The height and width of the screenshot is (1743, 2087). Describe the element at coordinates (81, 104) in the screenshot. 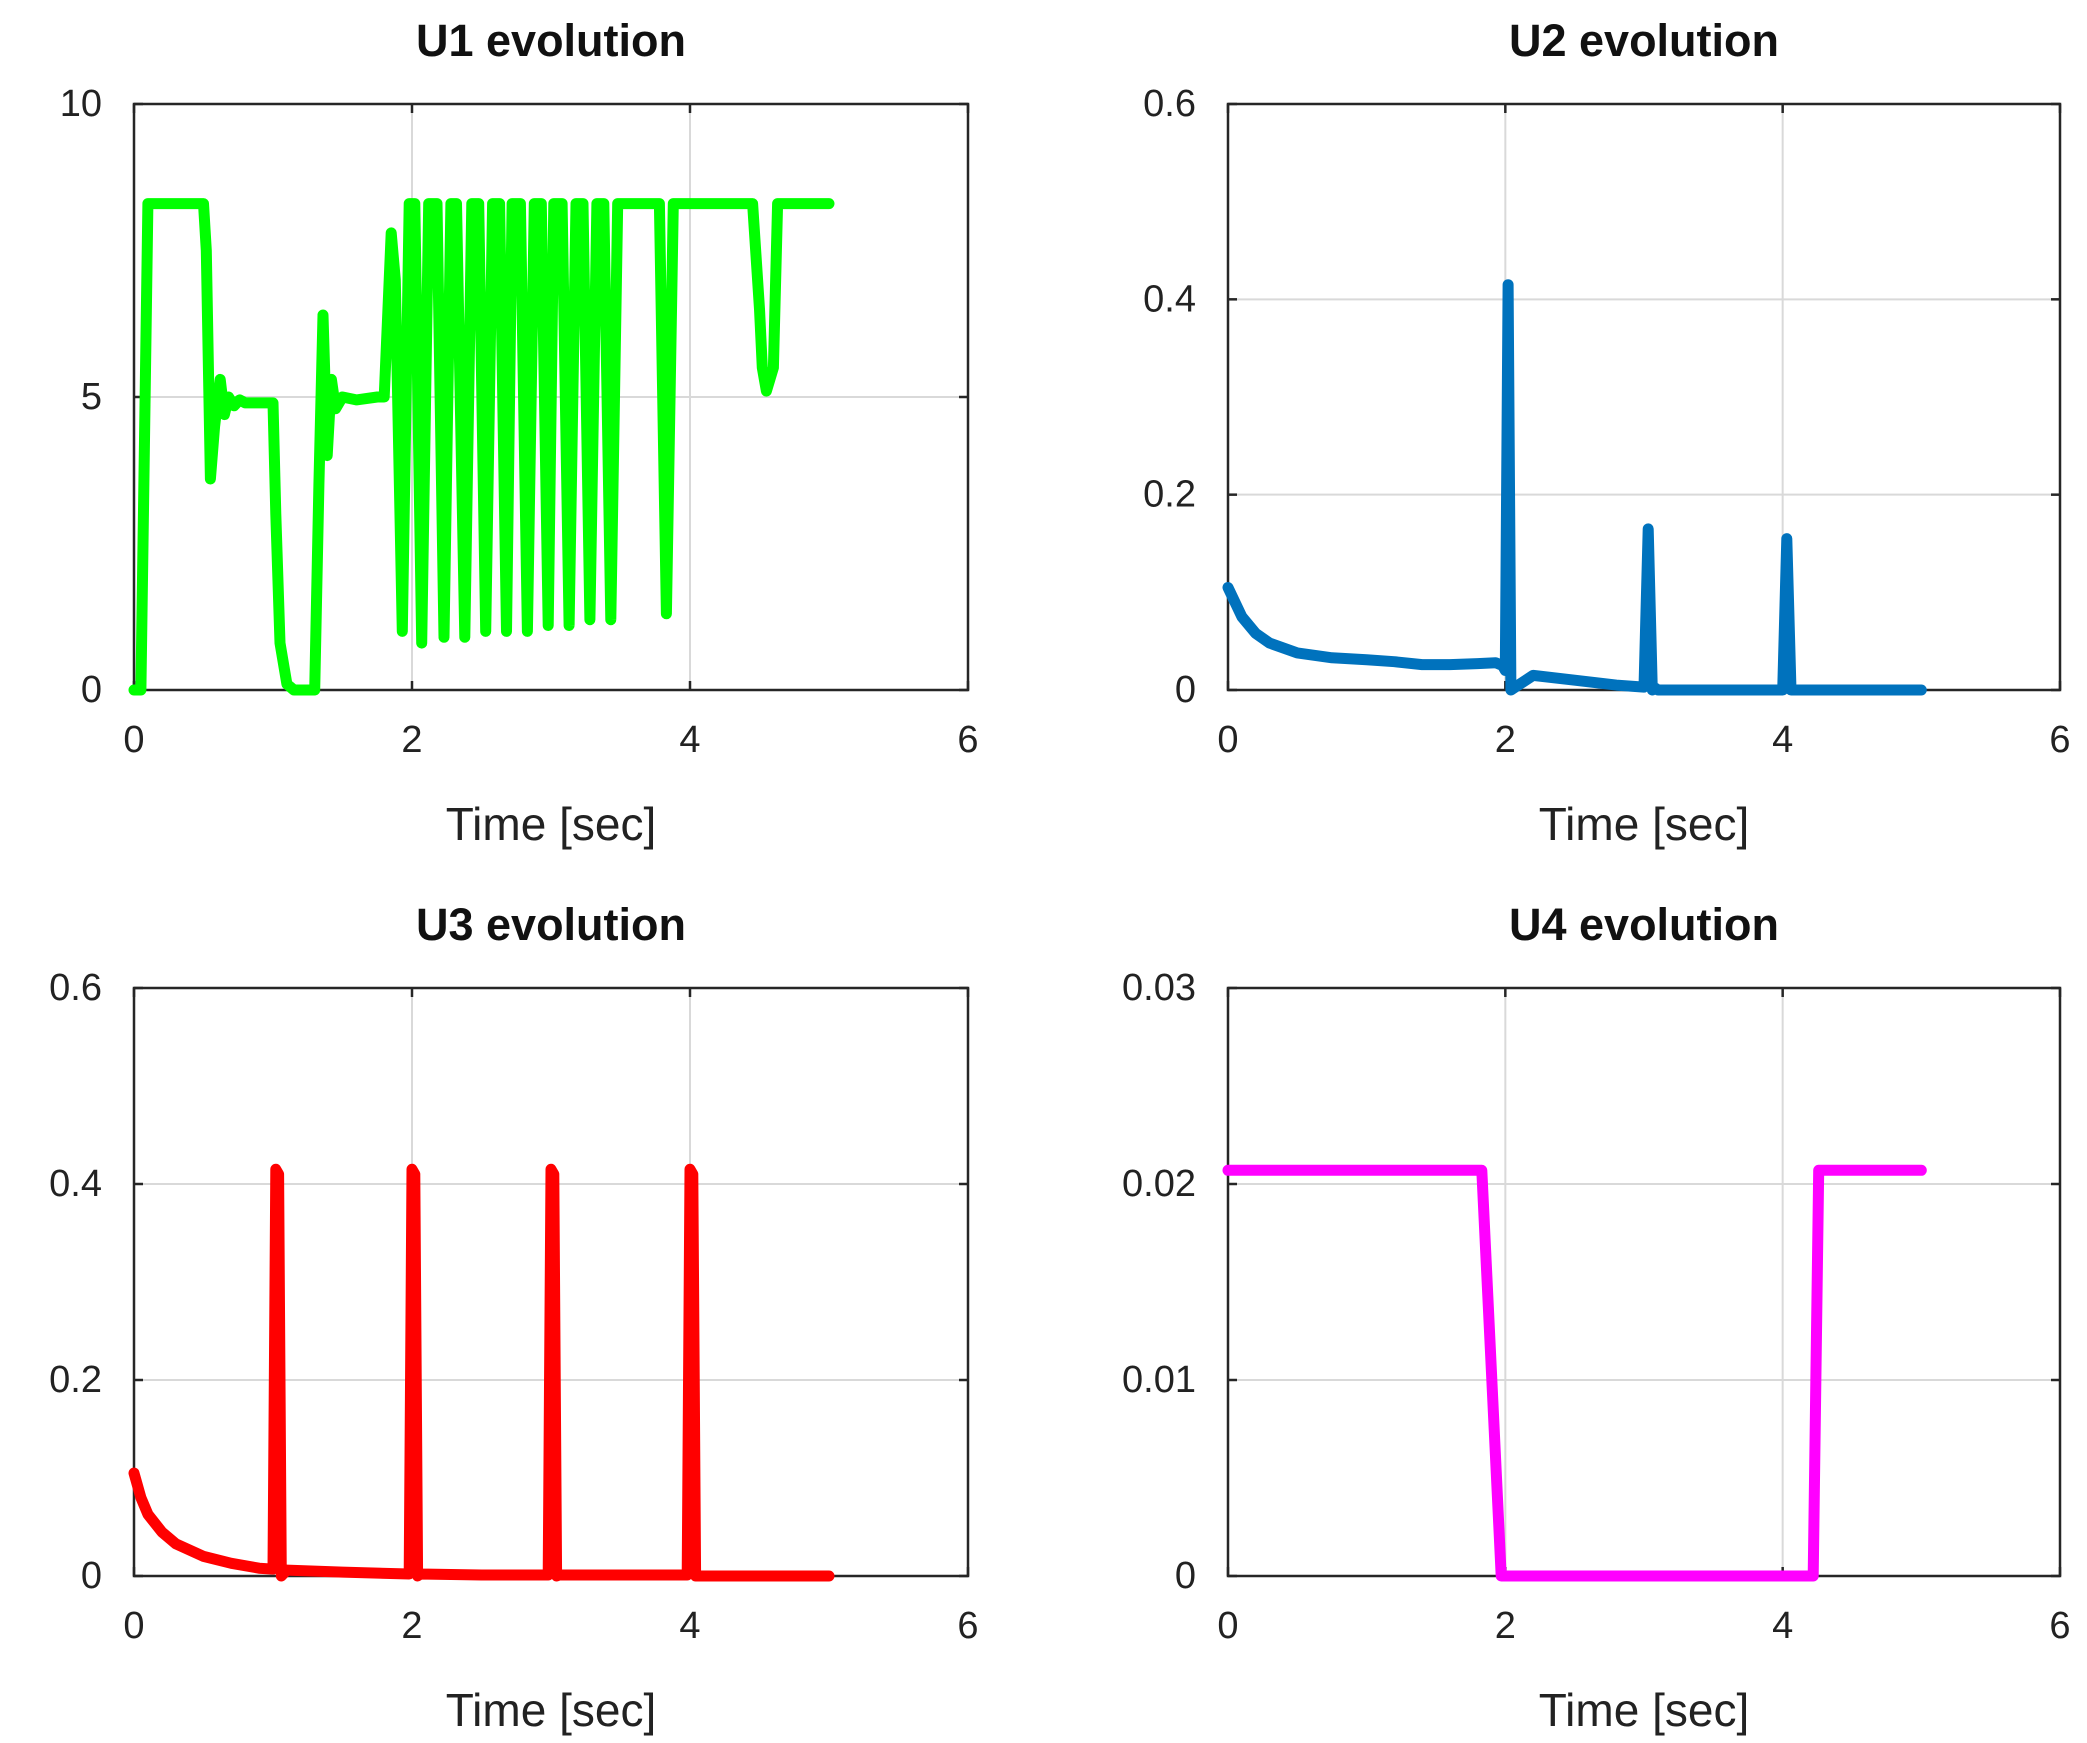

I see `y-tick-label: 10` at that location.